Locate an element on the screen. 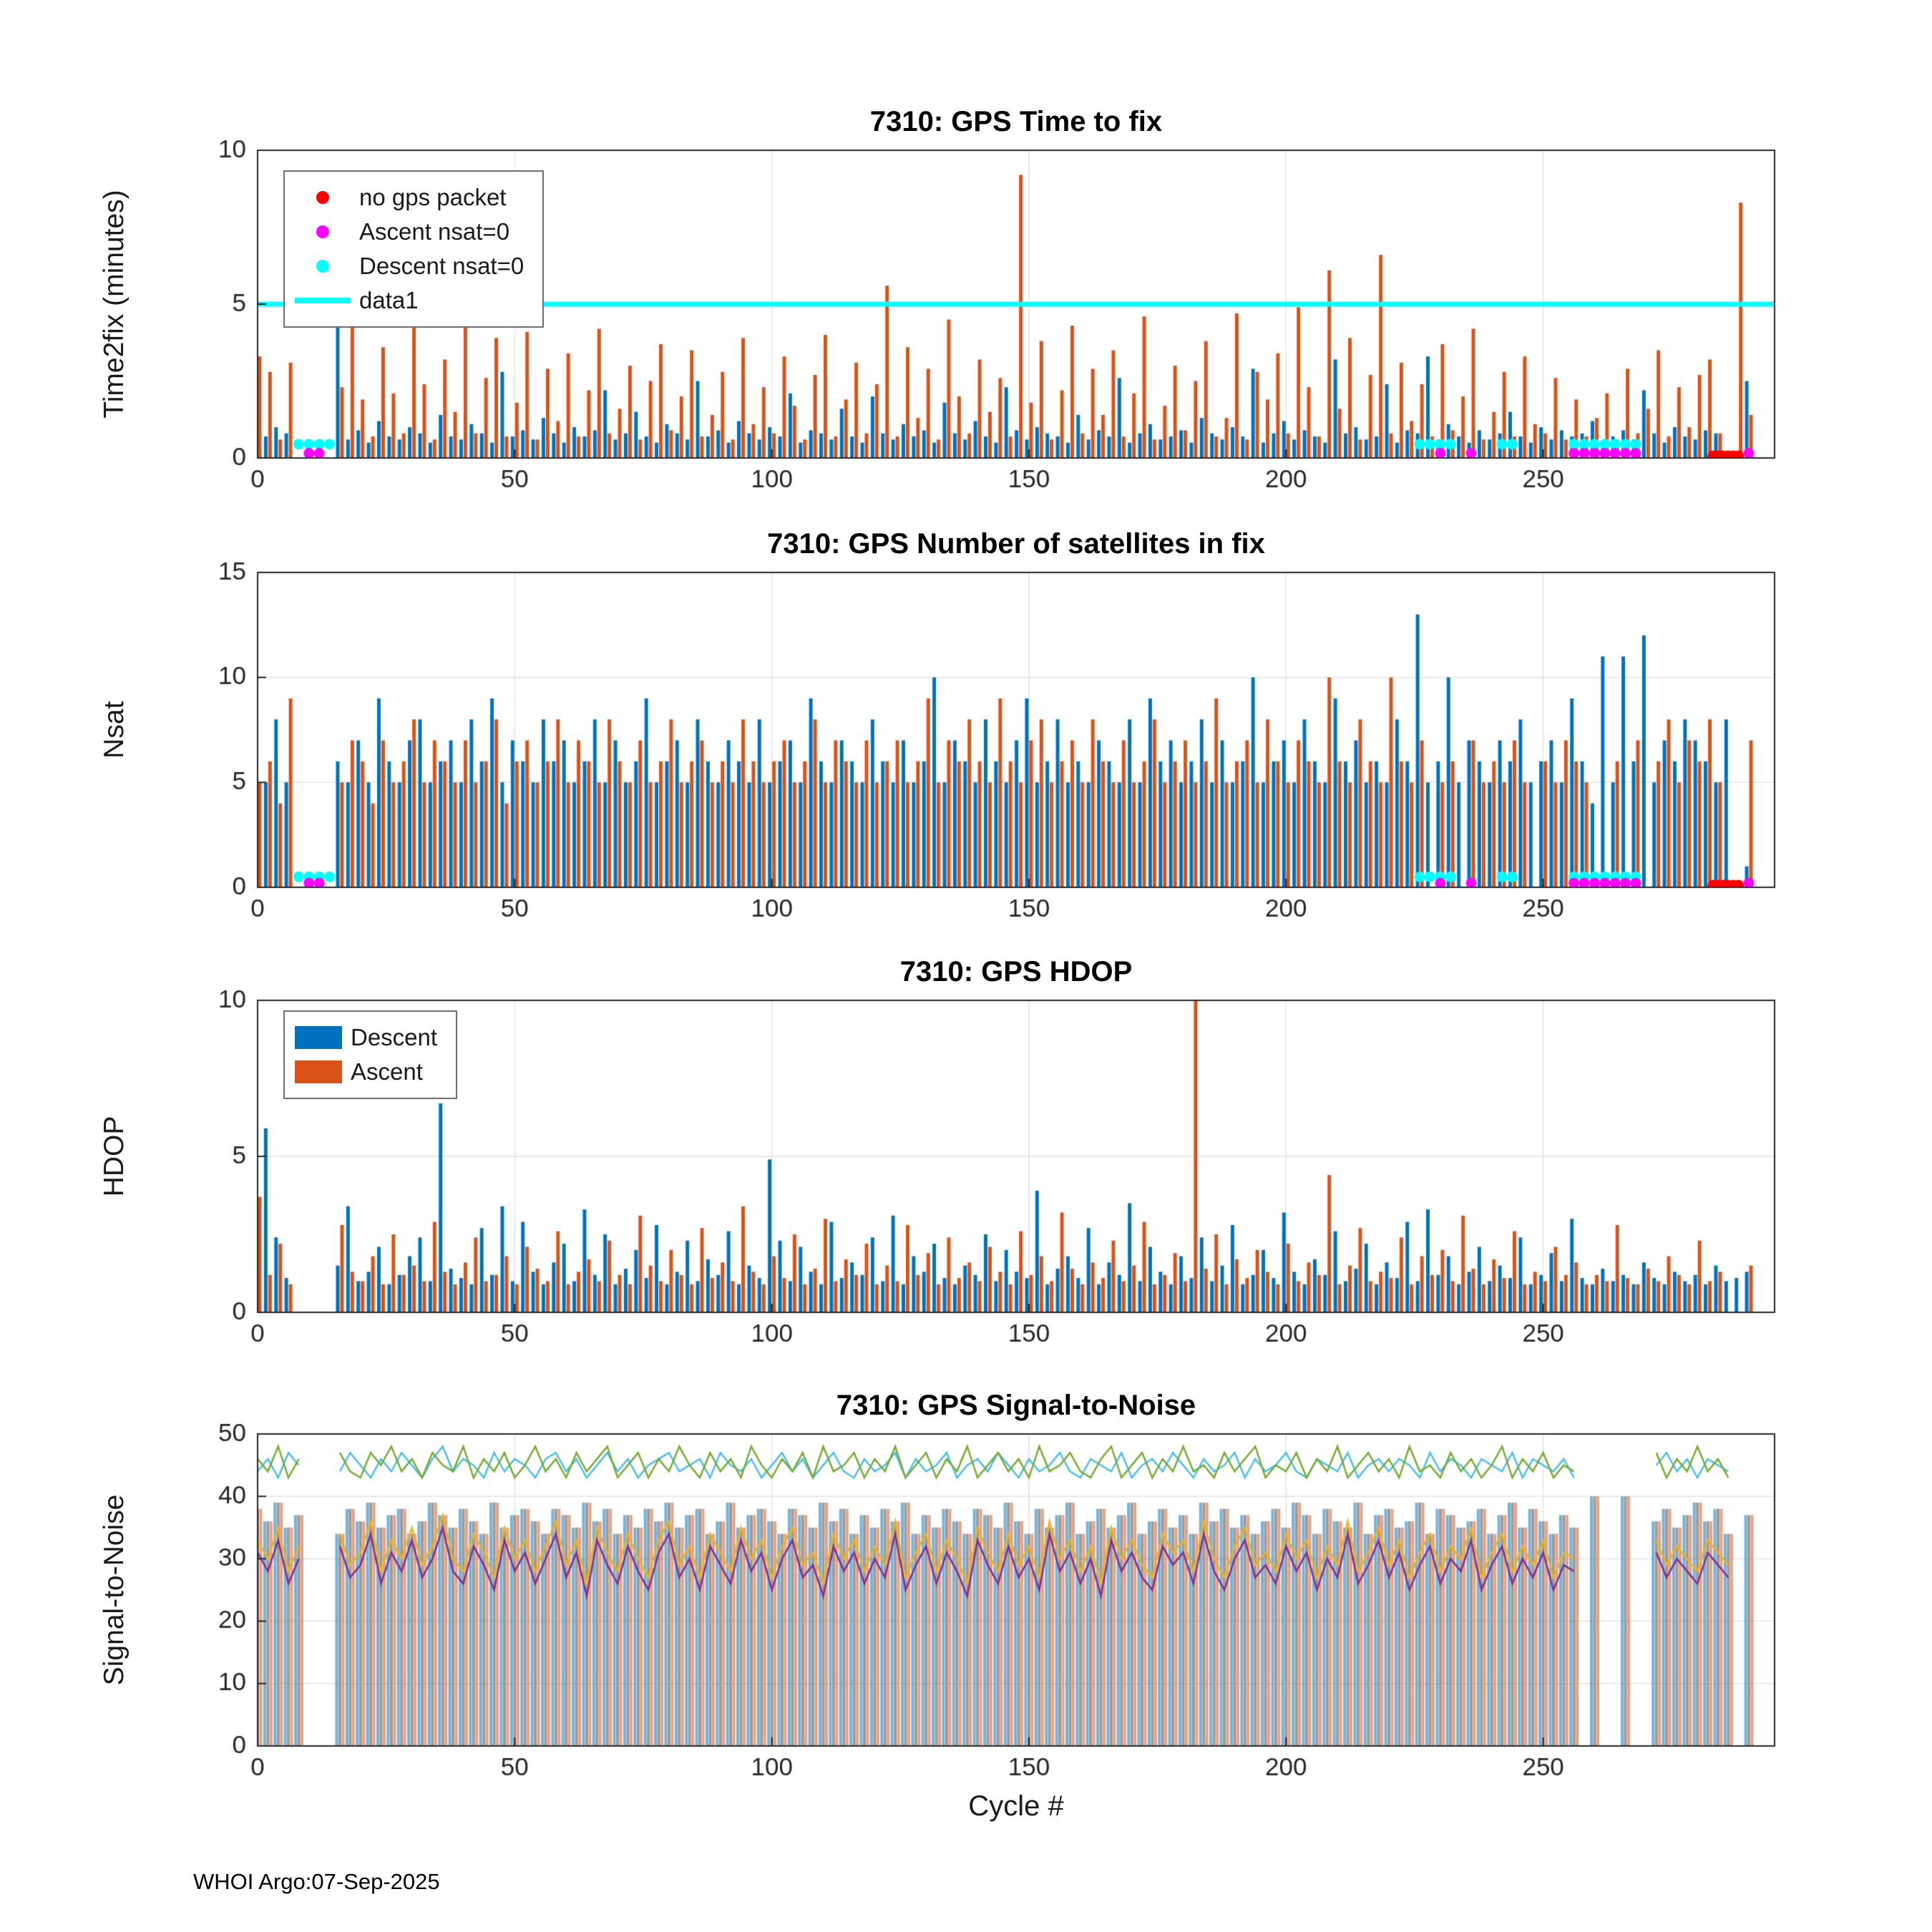 The height and width of the screenshot is (1932, 1932). legend-label: Ascent is located at coordinates (387, 1071).